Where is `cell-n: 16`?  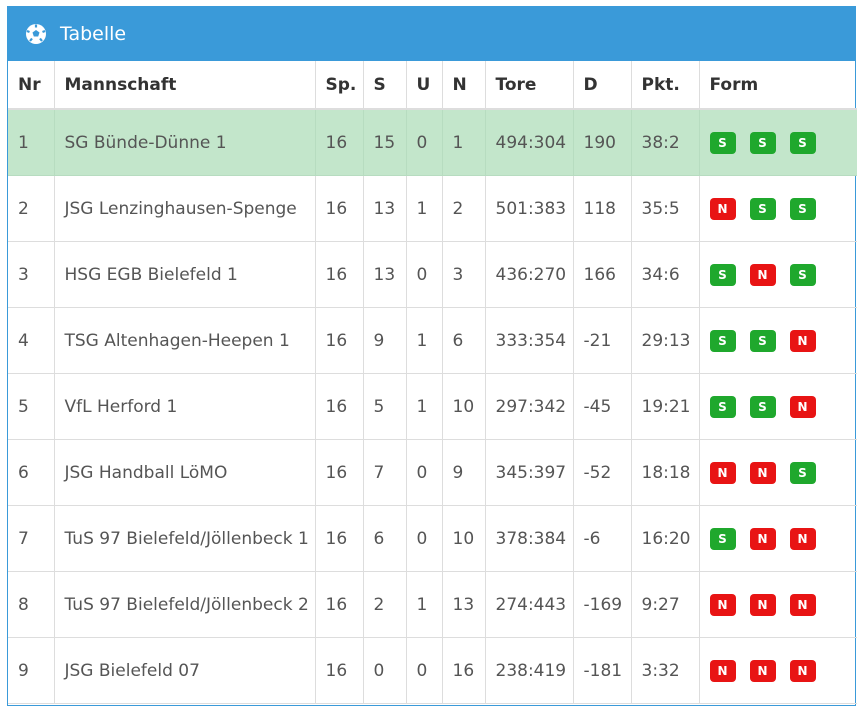
cell-n: 16 is located at coordinates (464, 670).